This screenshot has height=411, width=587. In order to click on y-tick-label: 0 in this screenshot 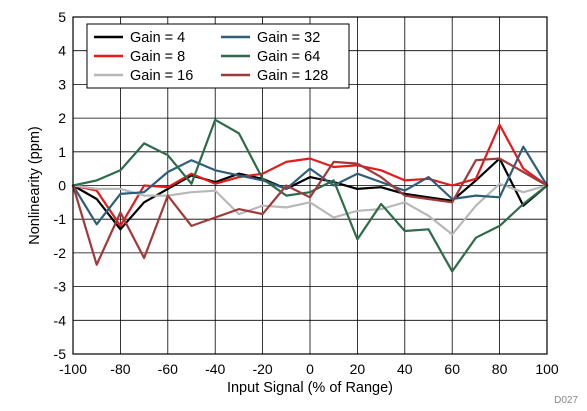, I will do `click(62, 186)`.